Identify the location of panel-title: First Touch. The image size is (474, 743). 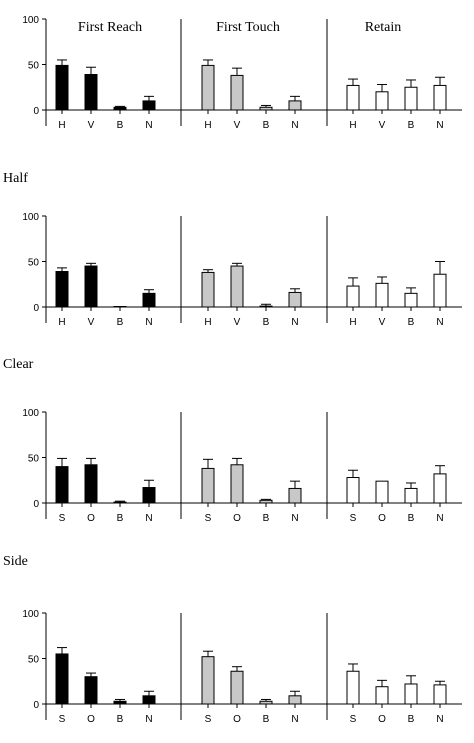
(248, 27).